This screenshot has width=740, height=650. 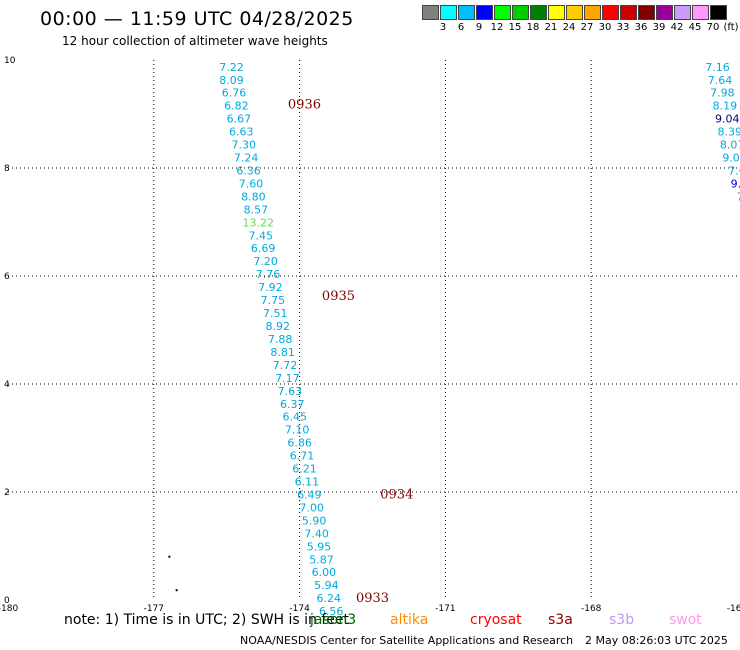 What do you see at coordinates (273, 300) in the screenshot?
I see `wave-height-value: 7.75` at bounding box center [273, 300].